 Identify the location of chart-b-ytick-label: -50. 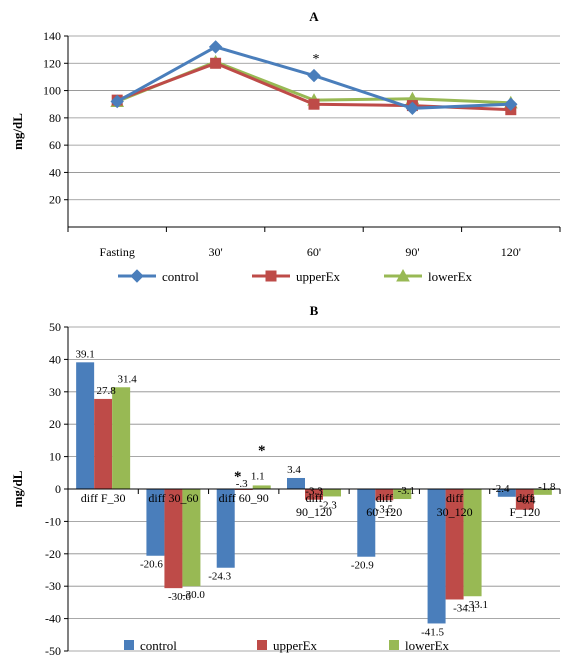
(53, 650).